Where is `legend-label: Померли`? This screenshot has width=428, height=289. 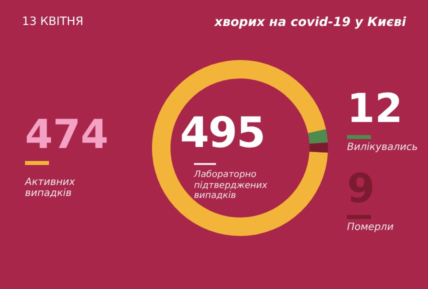
legend-label: Померли is located at coordinates (370, 227).